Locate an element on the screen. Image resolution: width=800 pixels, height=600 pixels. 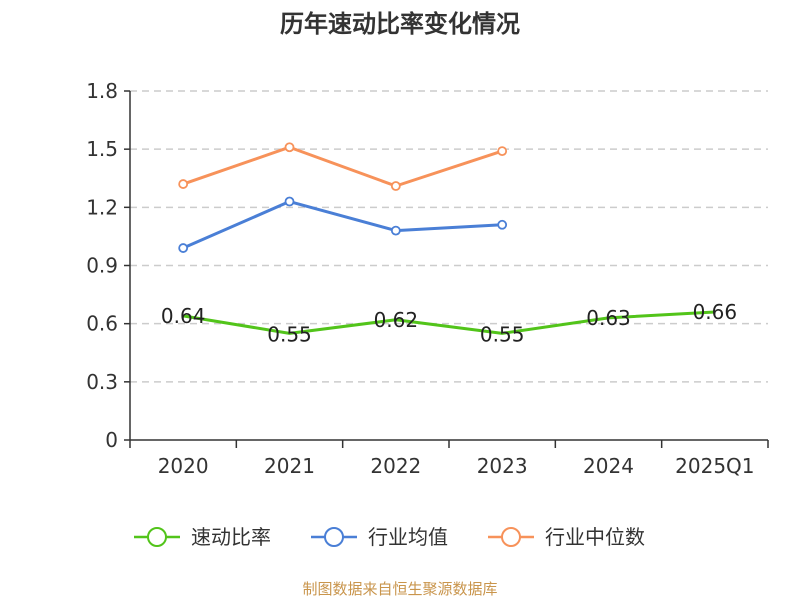
data-label: 0.66 is located at coordinates (715, 312).